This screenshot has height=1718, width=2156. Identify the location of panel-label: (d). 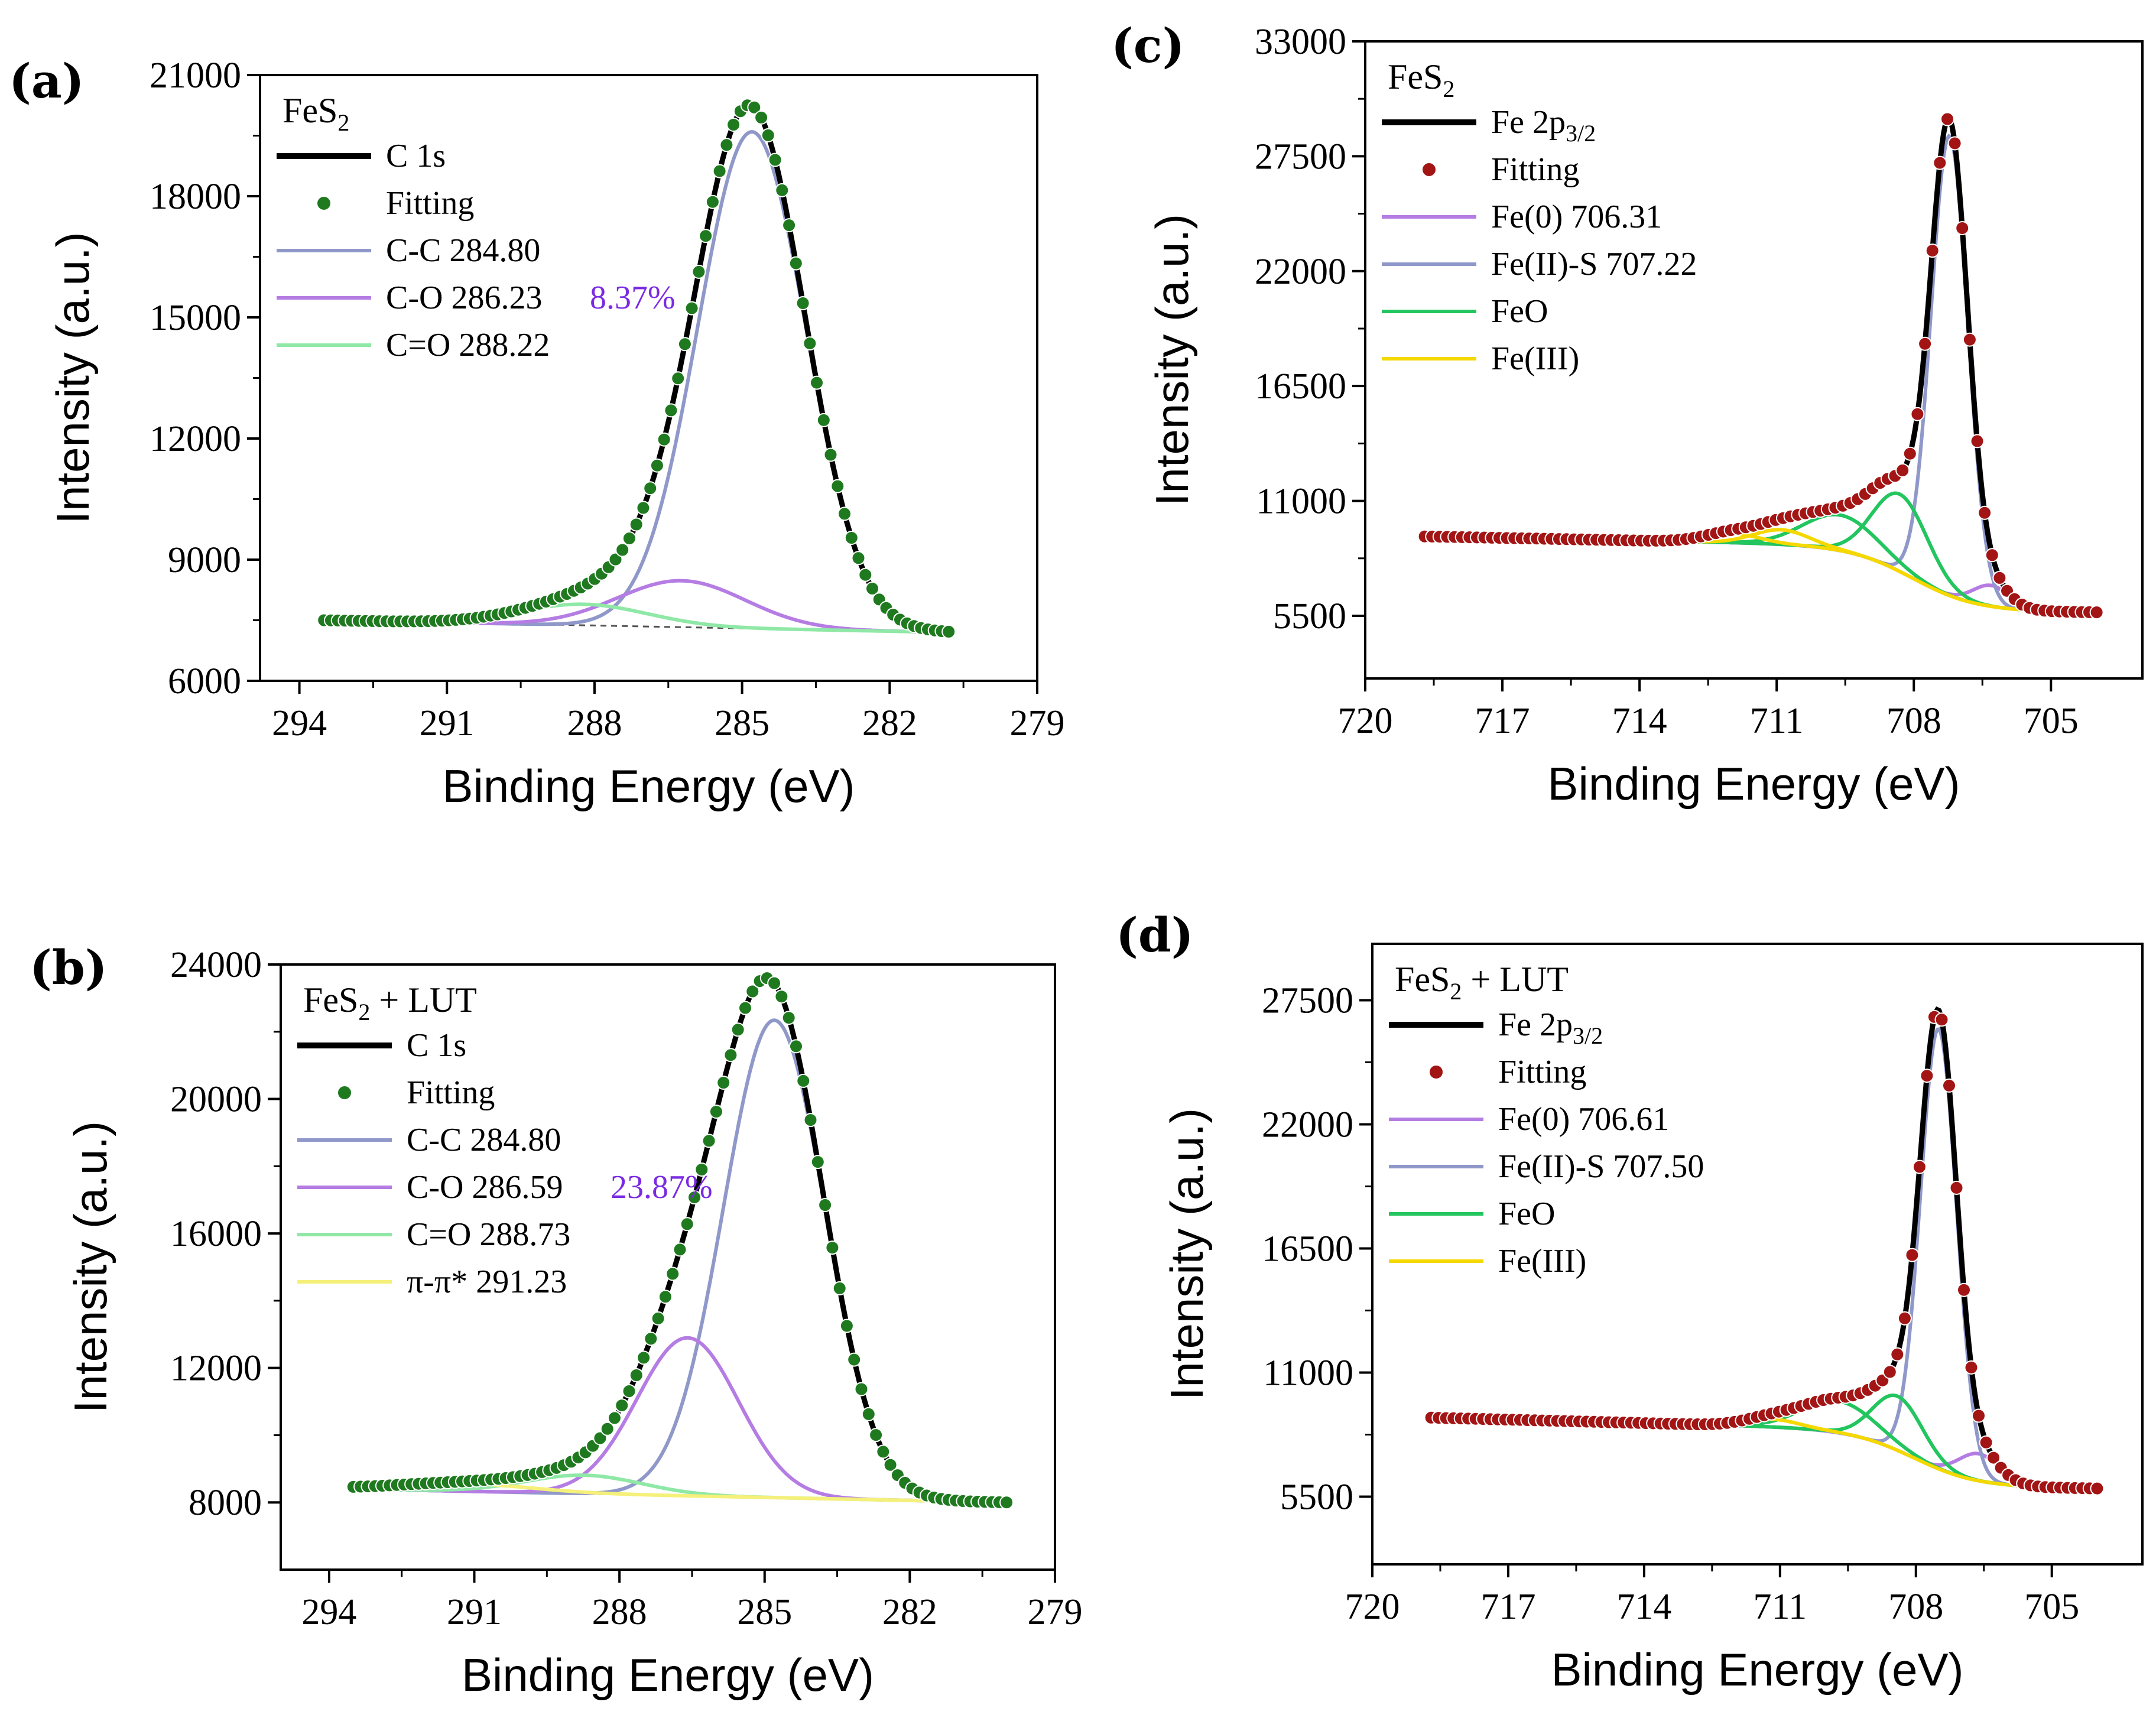
(1155, 935).